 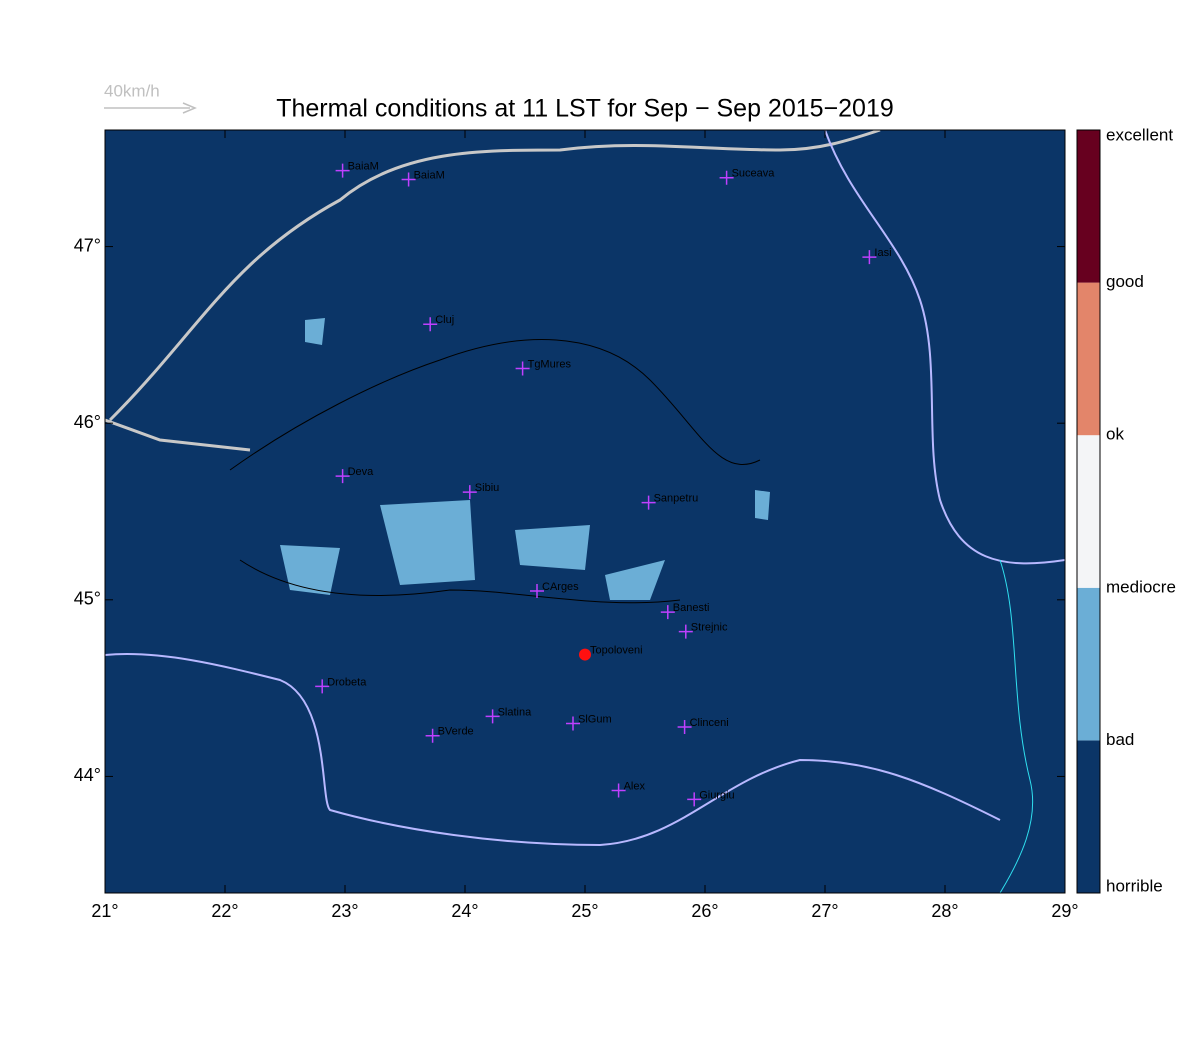 I want to click on contour-line, so click(x=495, y=471).